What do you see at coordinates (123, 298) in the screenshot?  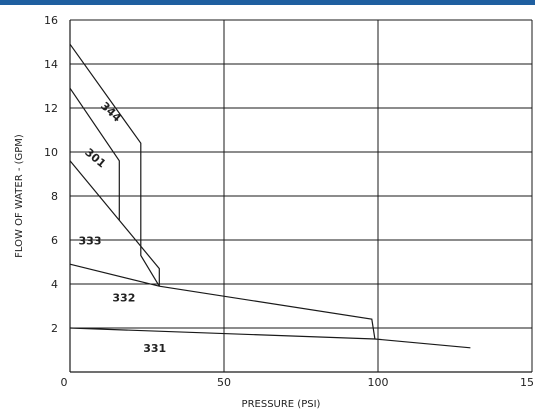 I see `region-label-332: 332` at bounding box center [123, 298].